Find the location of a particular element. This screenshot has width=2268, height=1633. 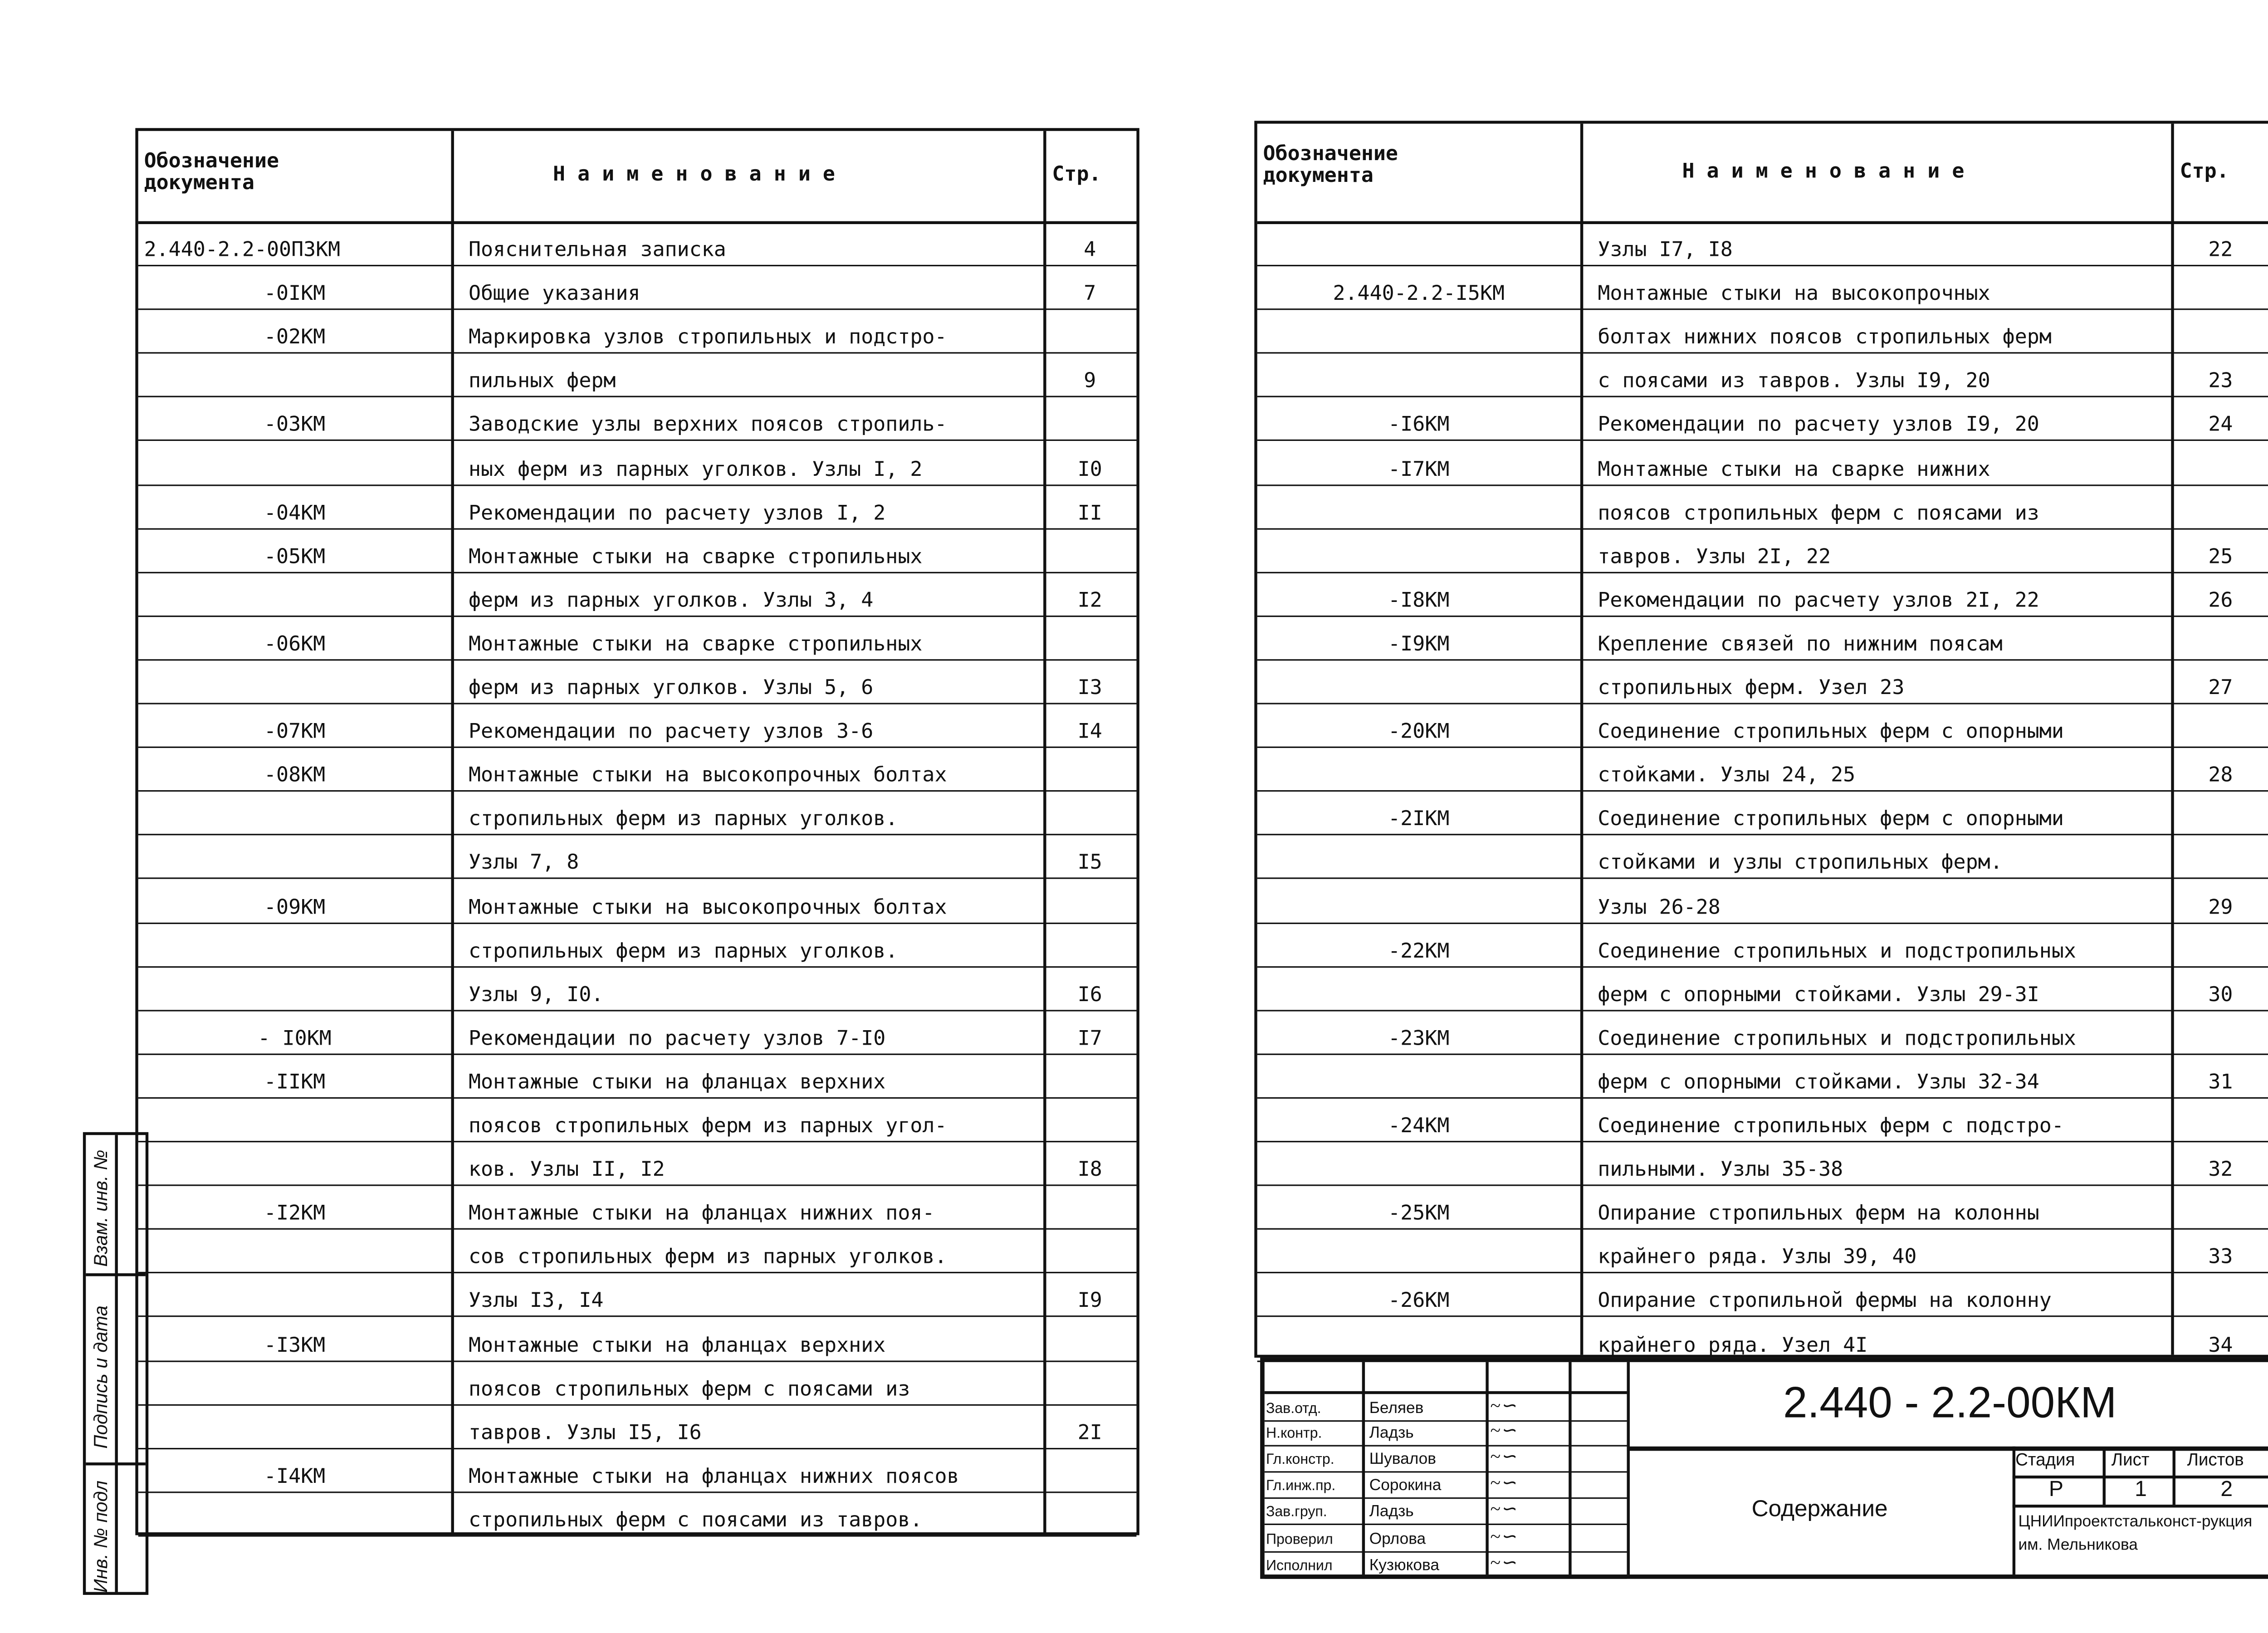

doc-title: Заводские узлы верхних поясов стропиль- is located at coordinates (708, 425).